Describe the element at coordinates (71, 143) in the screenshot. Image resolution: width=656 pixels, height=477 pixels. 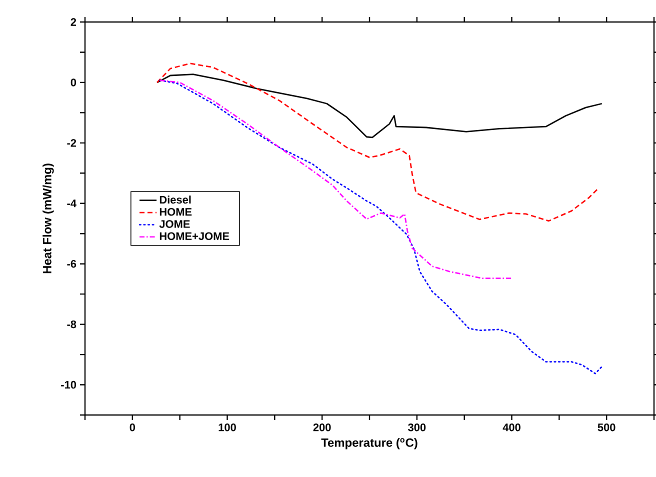
I see `y-tick-label: -2` at that location.